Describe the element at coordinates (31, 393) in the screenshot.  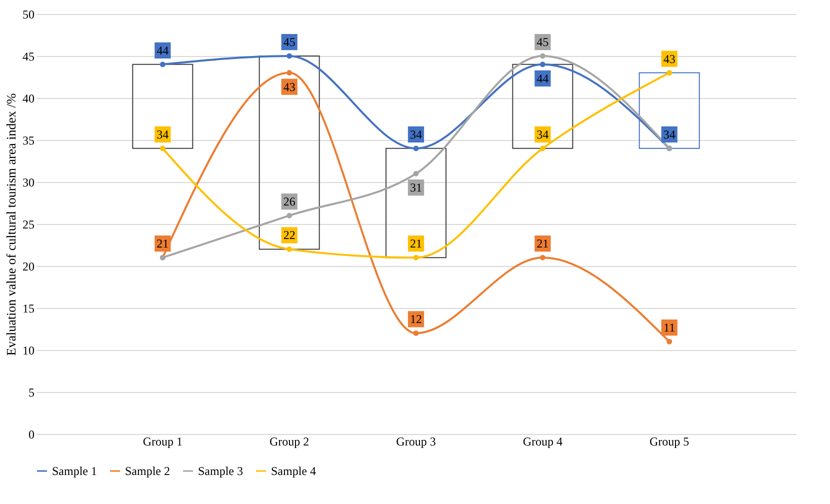
I see `y-tick-label: 5` at that location.